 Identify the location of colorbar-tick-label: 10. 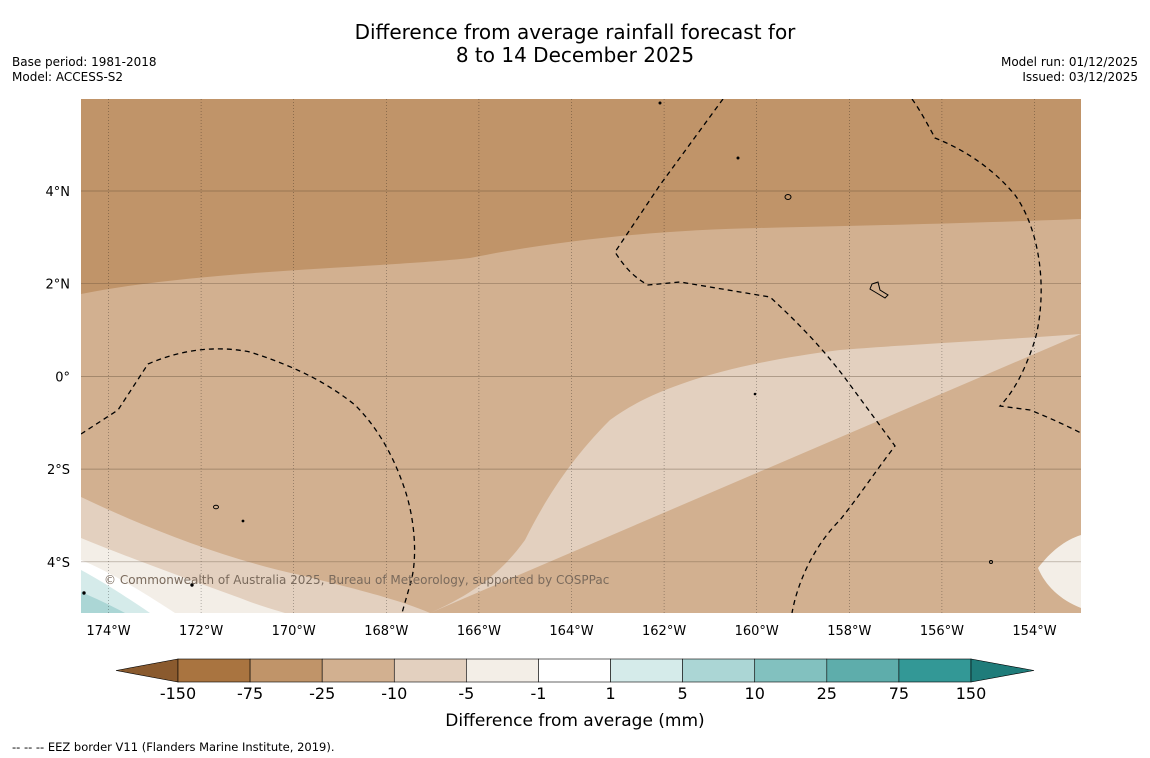
(755, 693).